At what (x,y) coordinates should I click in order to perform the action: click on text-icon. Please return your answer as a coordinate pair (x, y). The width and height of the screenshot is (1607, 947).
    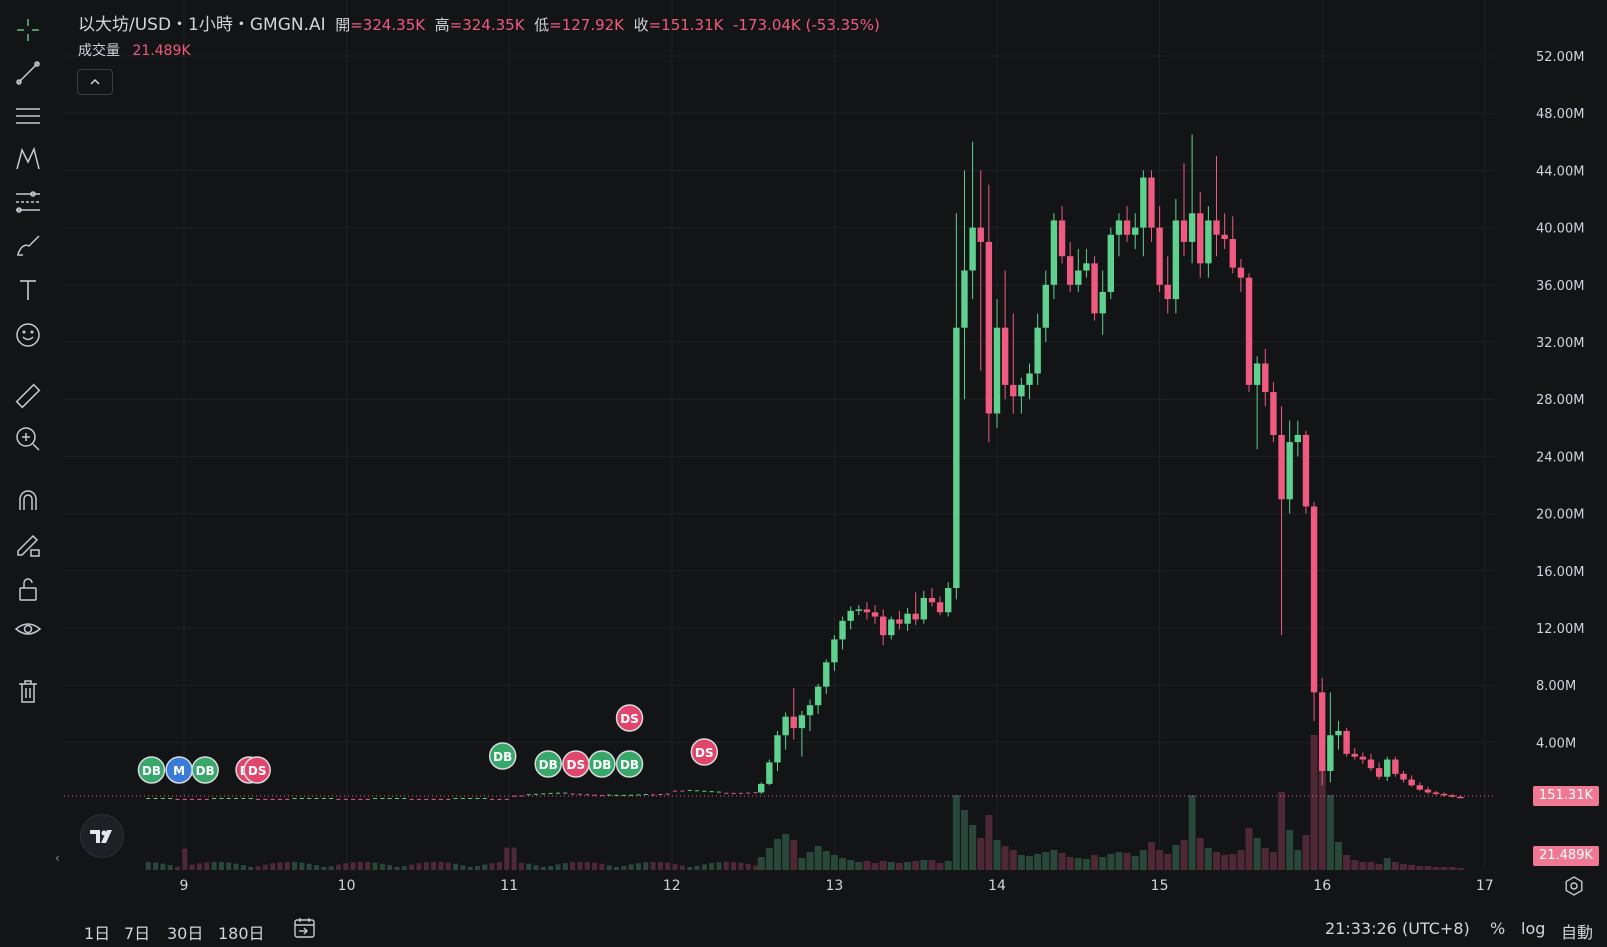
    Looking at the image, I should click on (28, 290).